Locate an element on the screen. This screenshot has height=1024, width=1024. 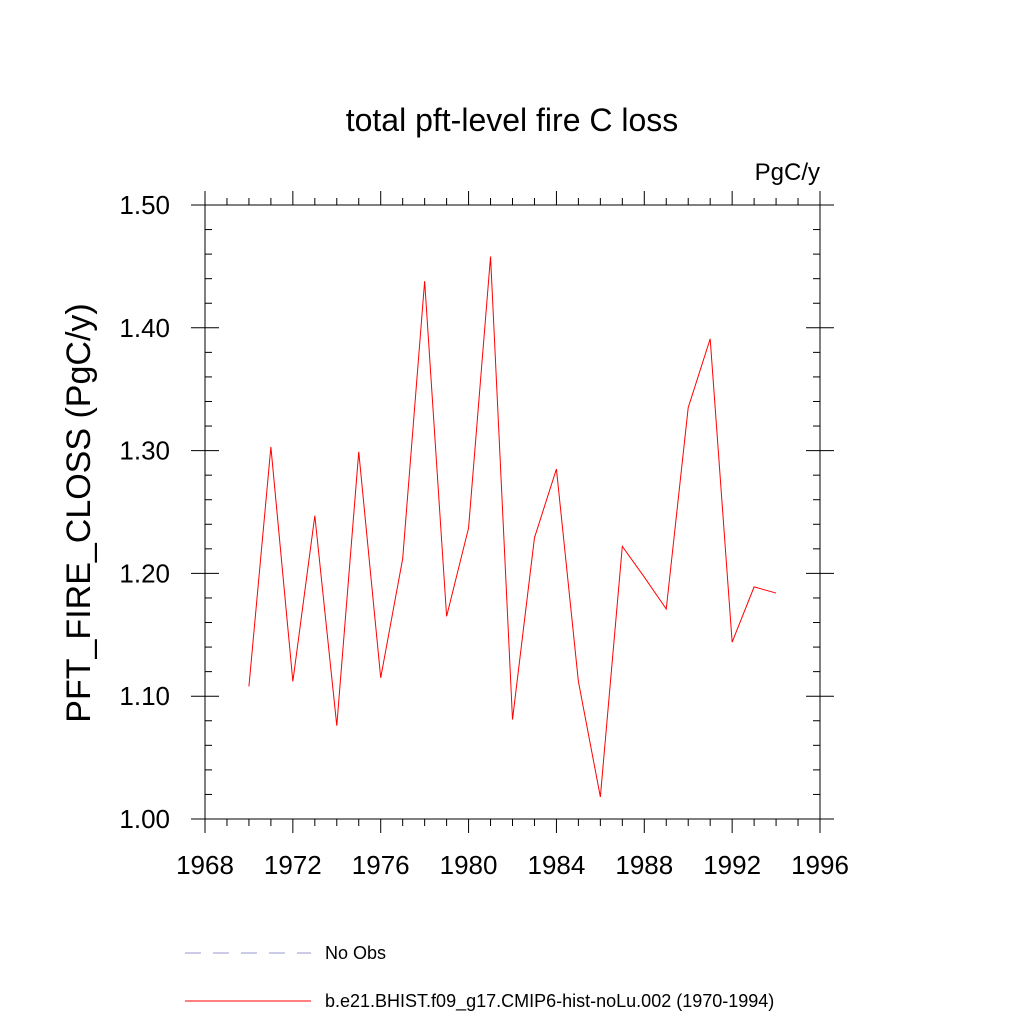
x-tick-label: 1996 is located at coordinates (820, 865).